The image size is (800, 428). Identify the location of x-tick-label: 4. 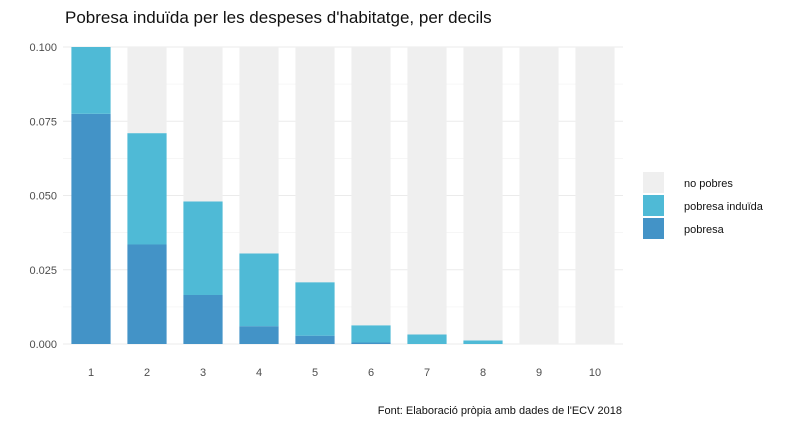
(259, 373).